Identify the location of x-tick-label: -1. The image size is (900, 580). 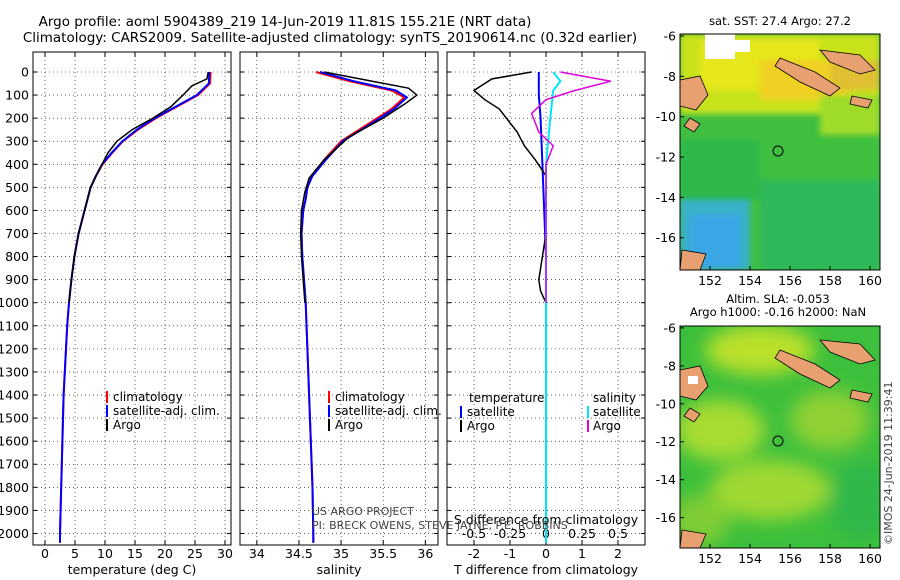
(510, 553).